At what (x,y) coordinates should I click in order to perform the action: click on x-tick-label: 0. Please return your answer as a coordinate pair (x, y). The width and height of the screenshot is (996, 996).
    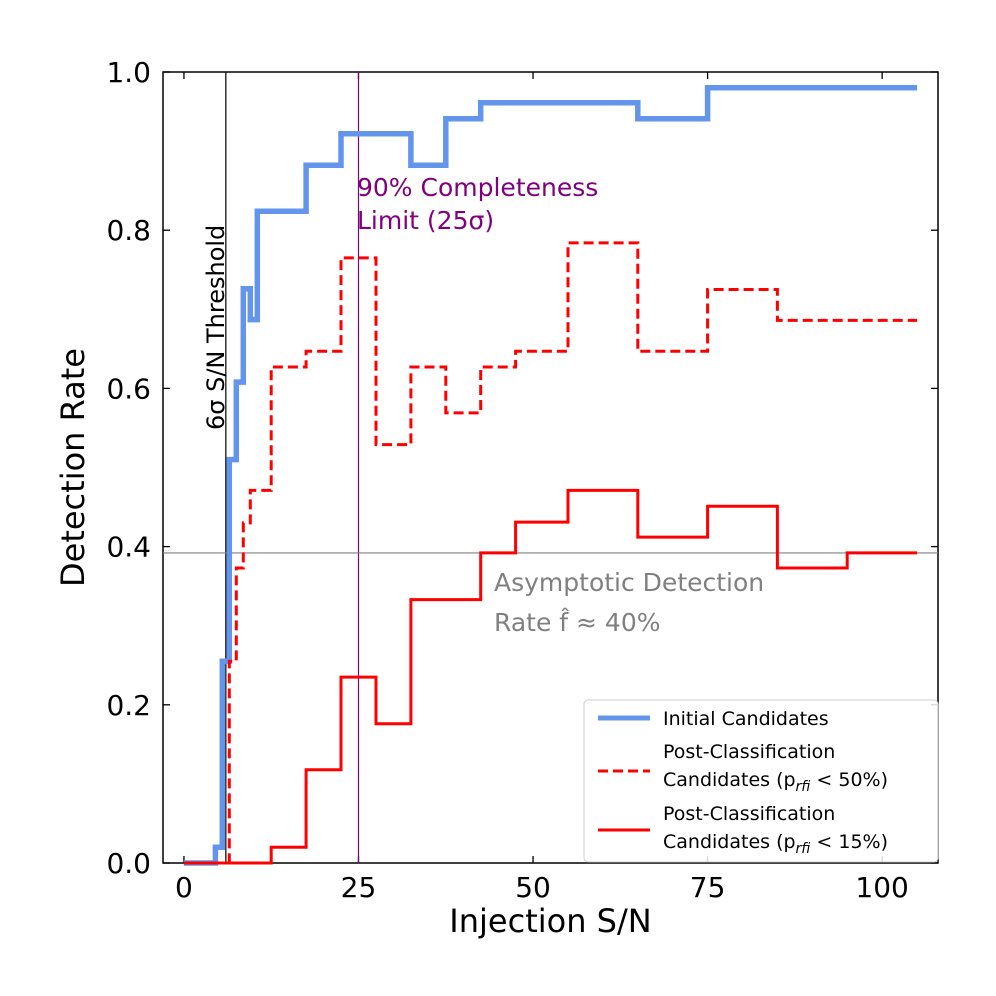
    Looking at the image, I should click on (184, 887).